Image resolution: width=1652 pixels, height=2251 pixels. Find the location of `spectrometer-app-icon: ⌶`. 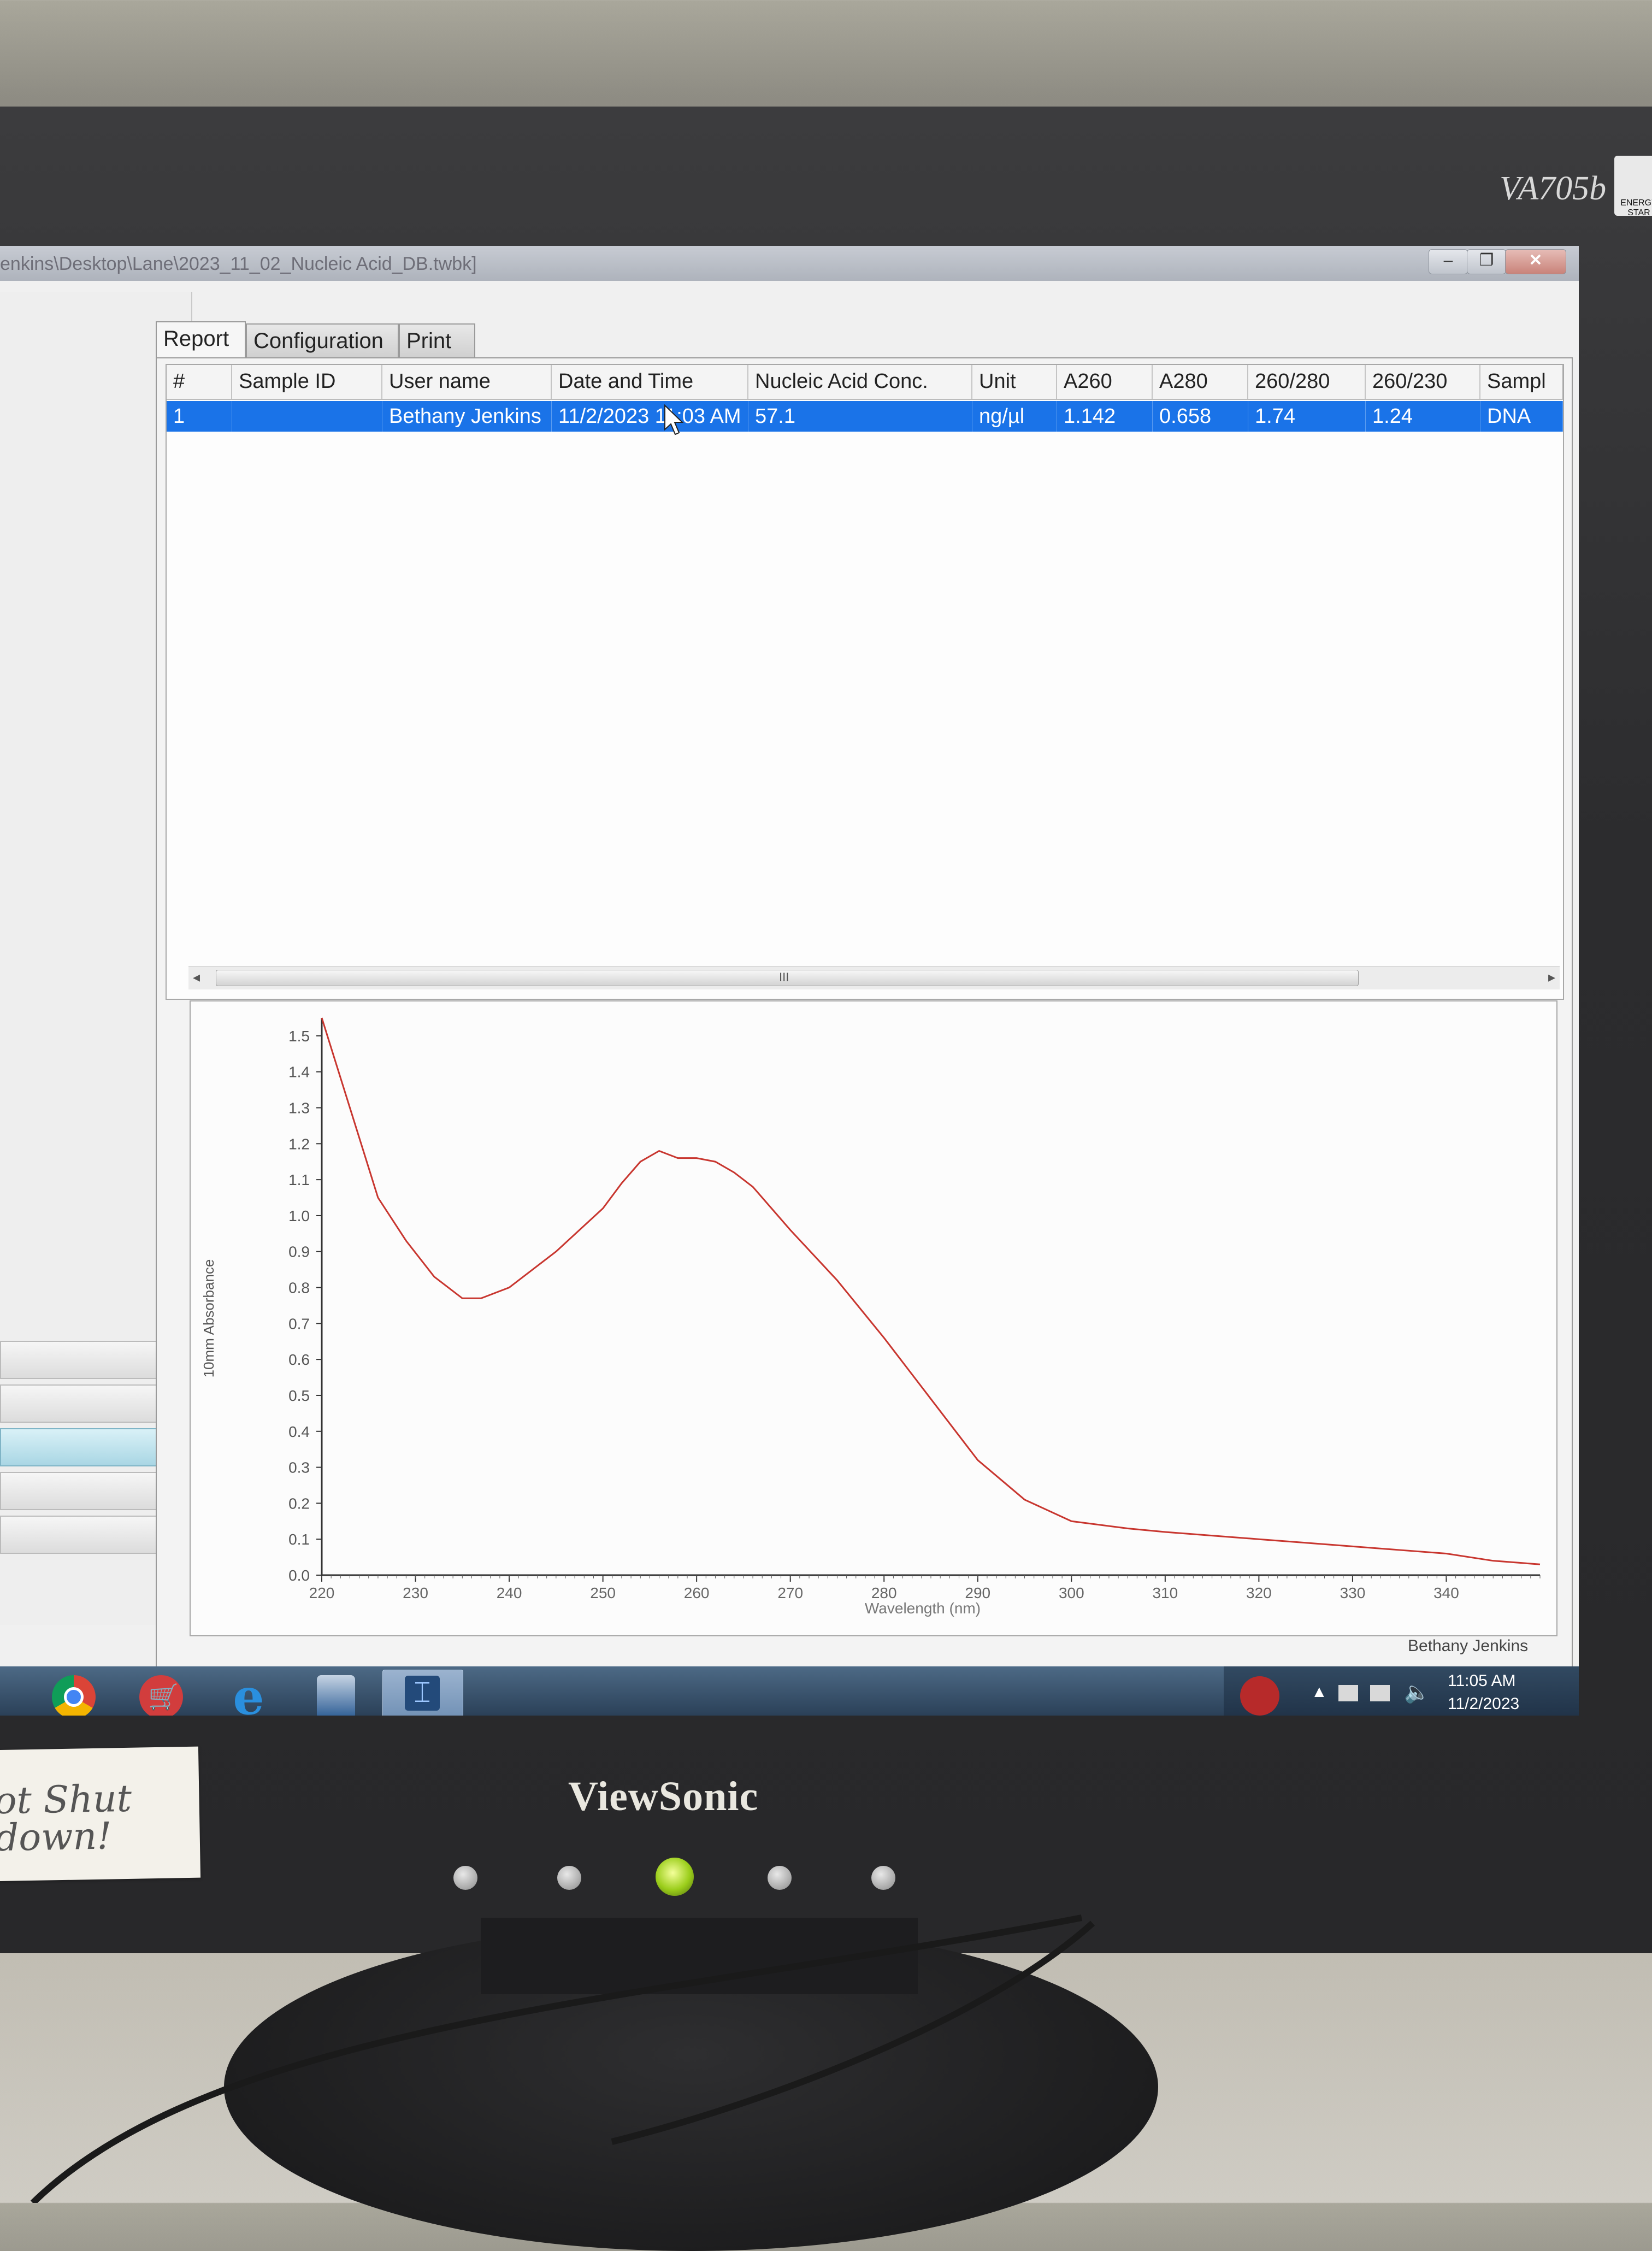

spectrometer-app-icon: ⌶ is located at coordinates (422, 1693).